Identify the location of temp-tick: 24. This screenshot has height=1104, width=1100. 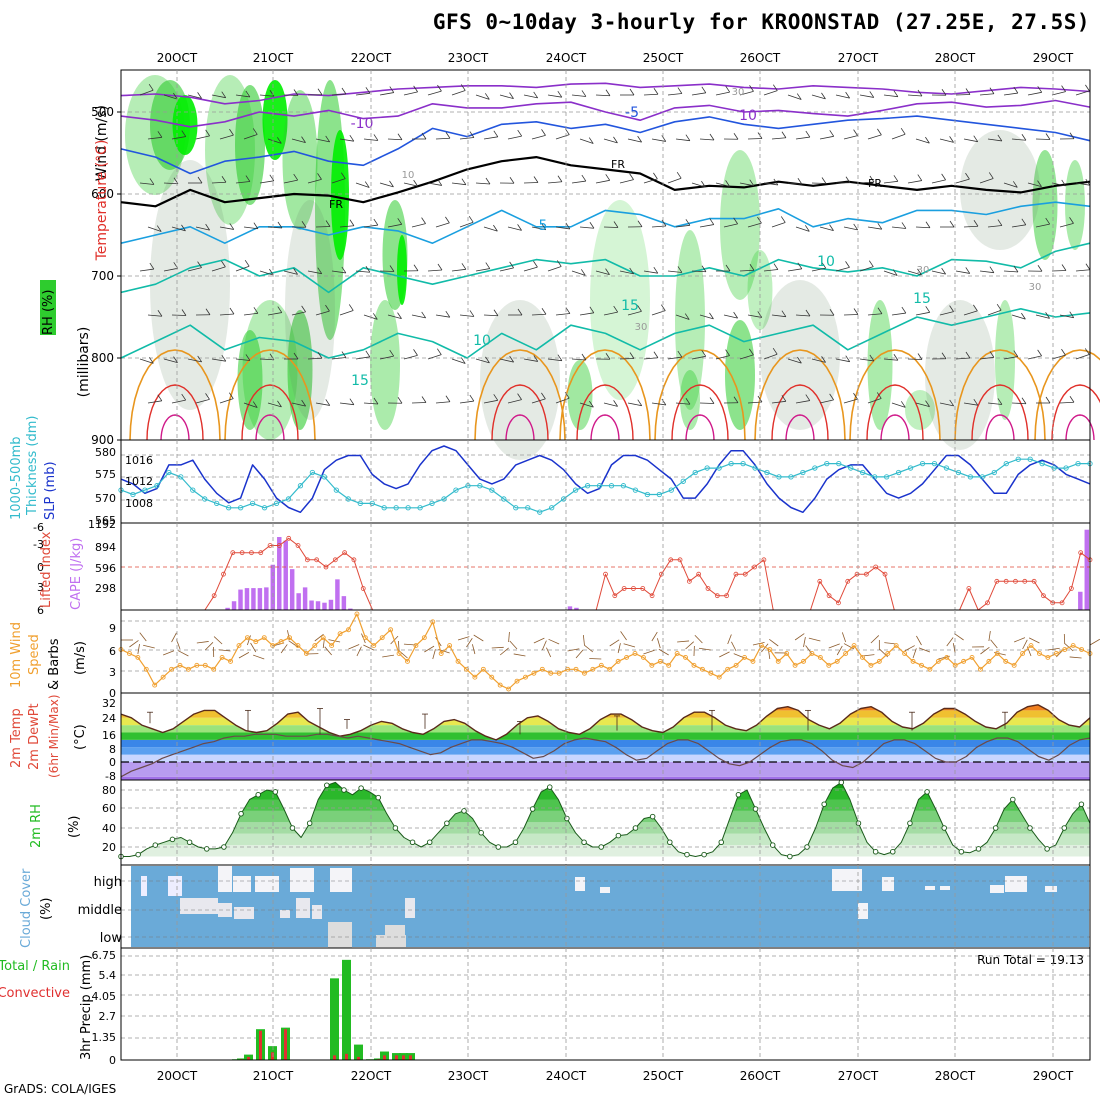
(109, 718).